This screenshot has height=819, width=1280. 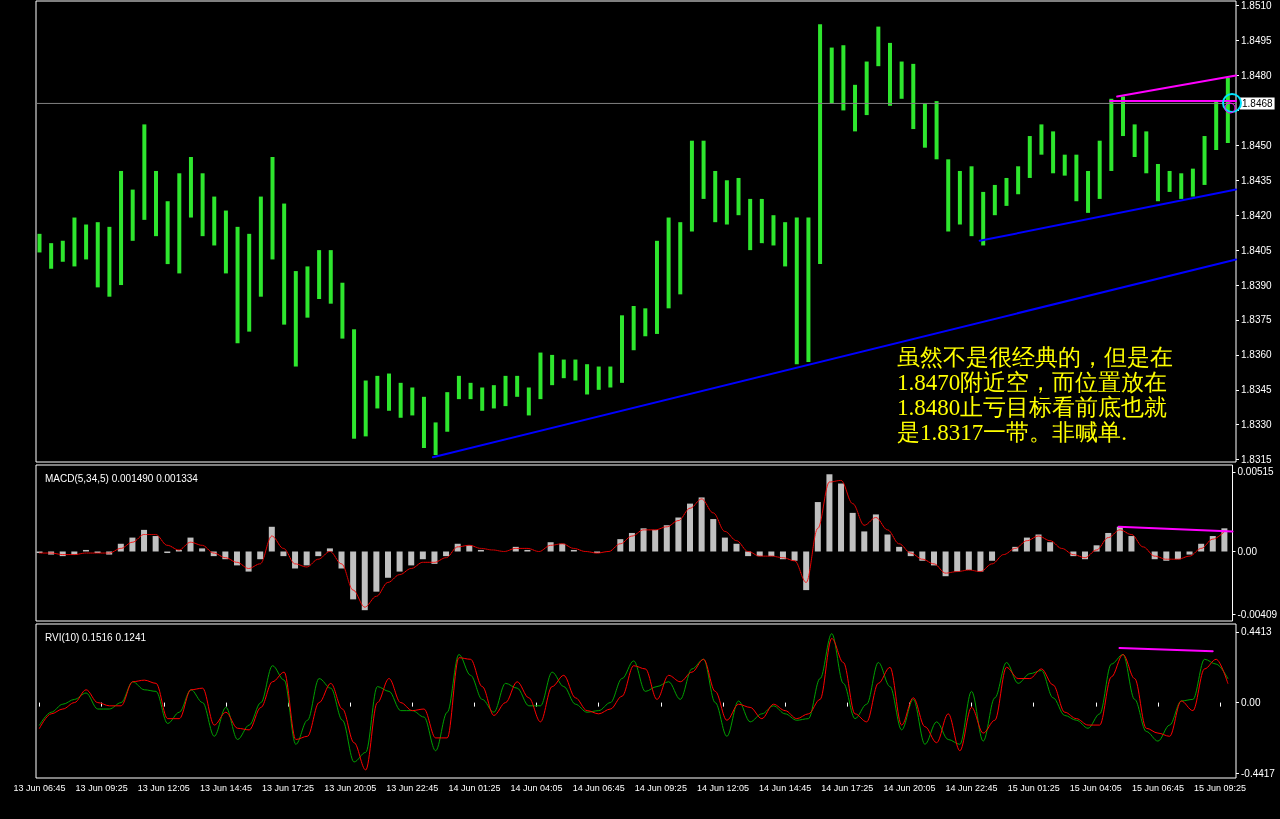 What do you see at coordinates (1257, 6) in the screenshot?
I see `y-tick-label: 1.8510` at bounding box center [1257, 6].